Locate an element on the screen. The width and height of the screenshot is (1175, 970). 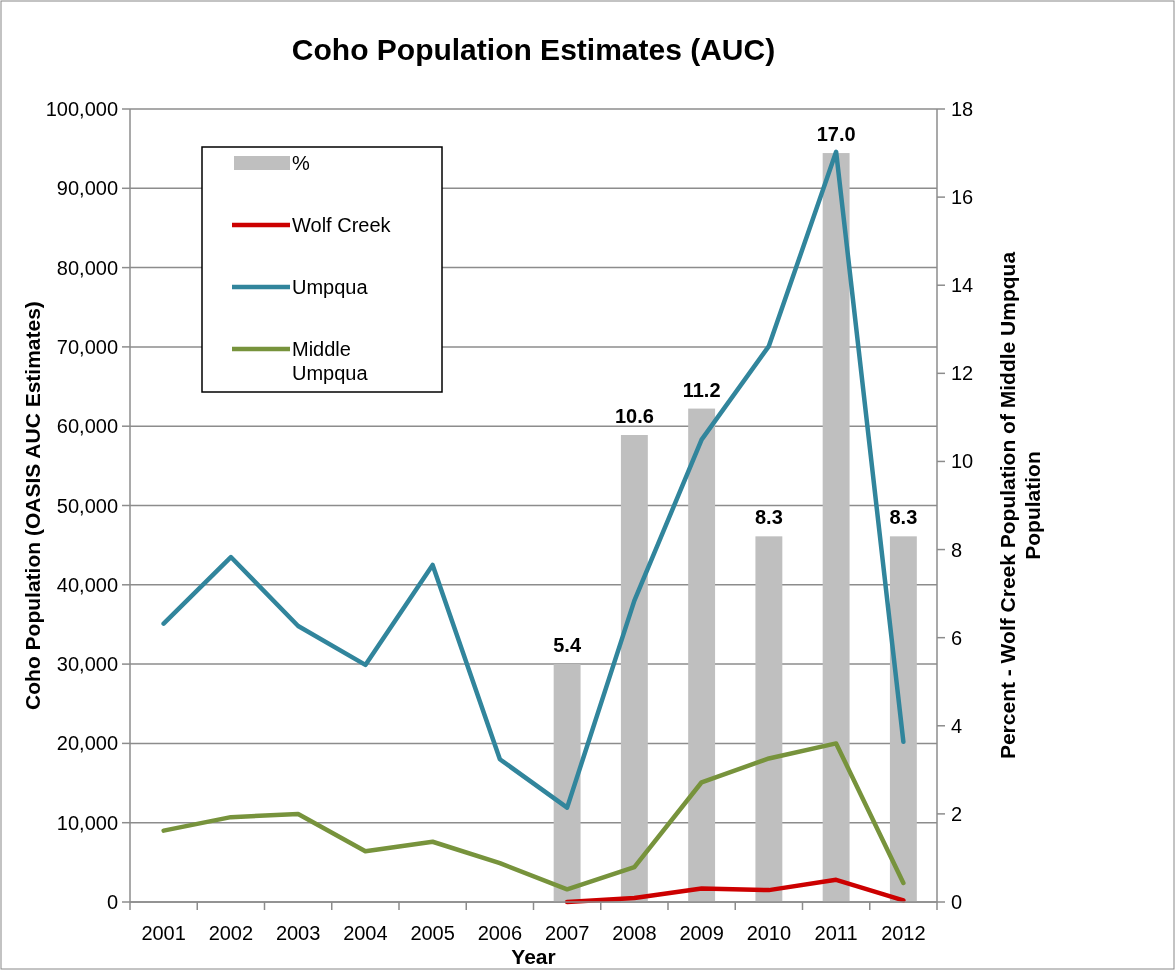
y-axis-title: Coho Population (OASIS AUC Estimates) is located at coordinates (32, 505).